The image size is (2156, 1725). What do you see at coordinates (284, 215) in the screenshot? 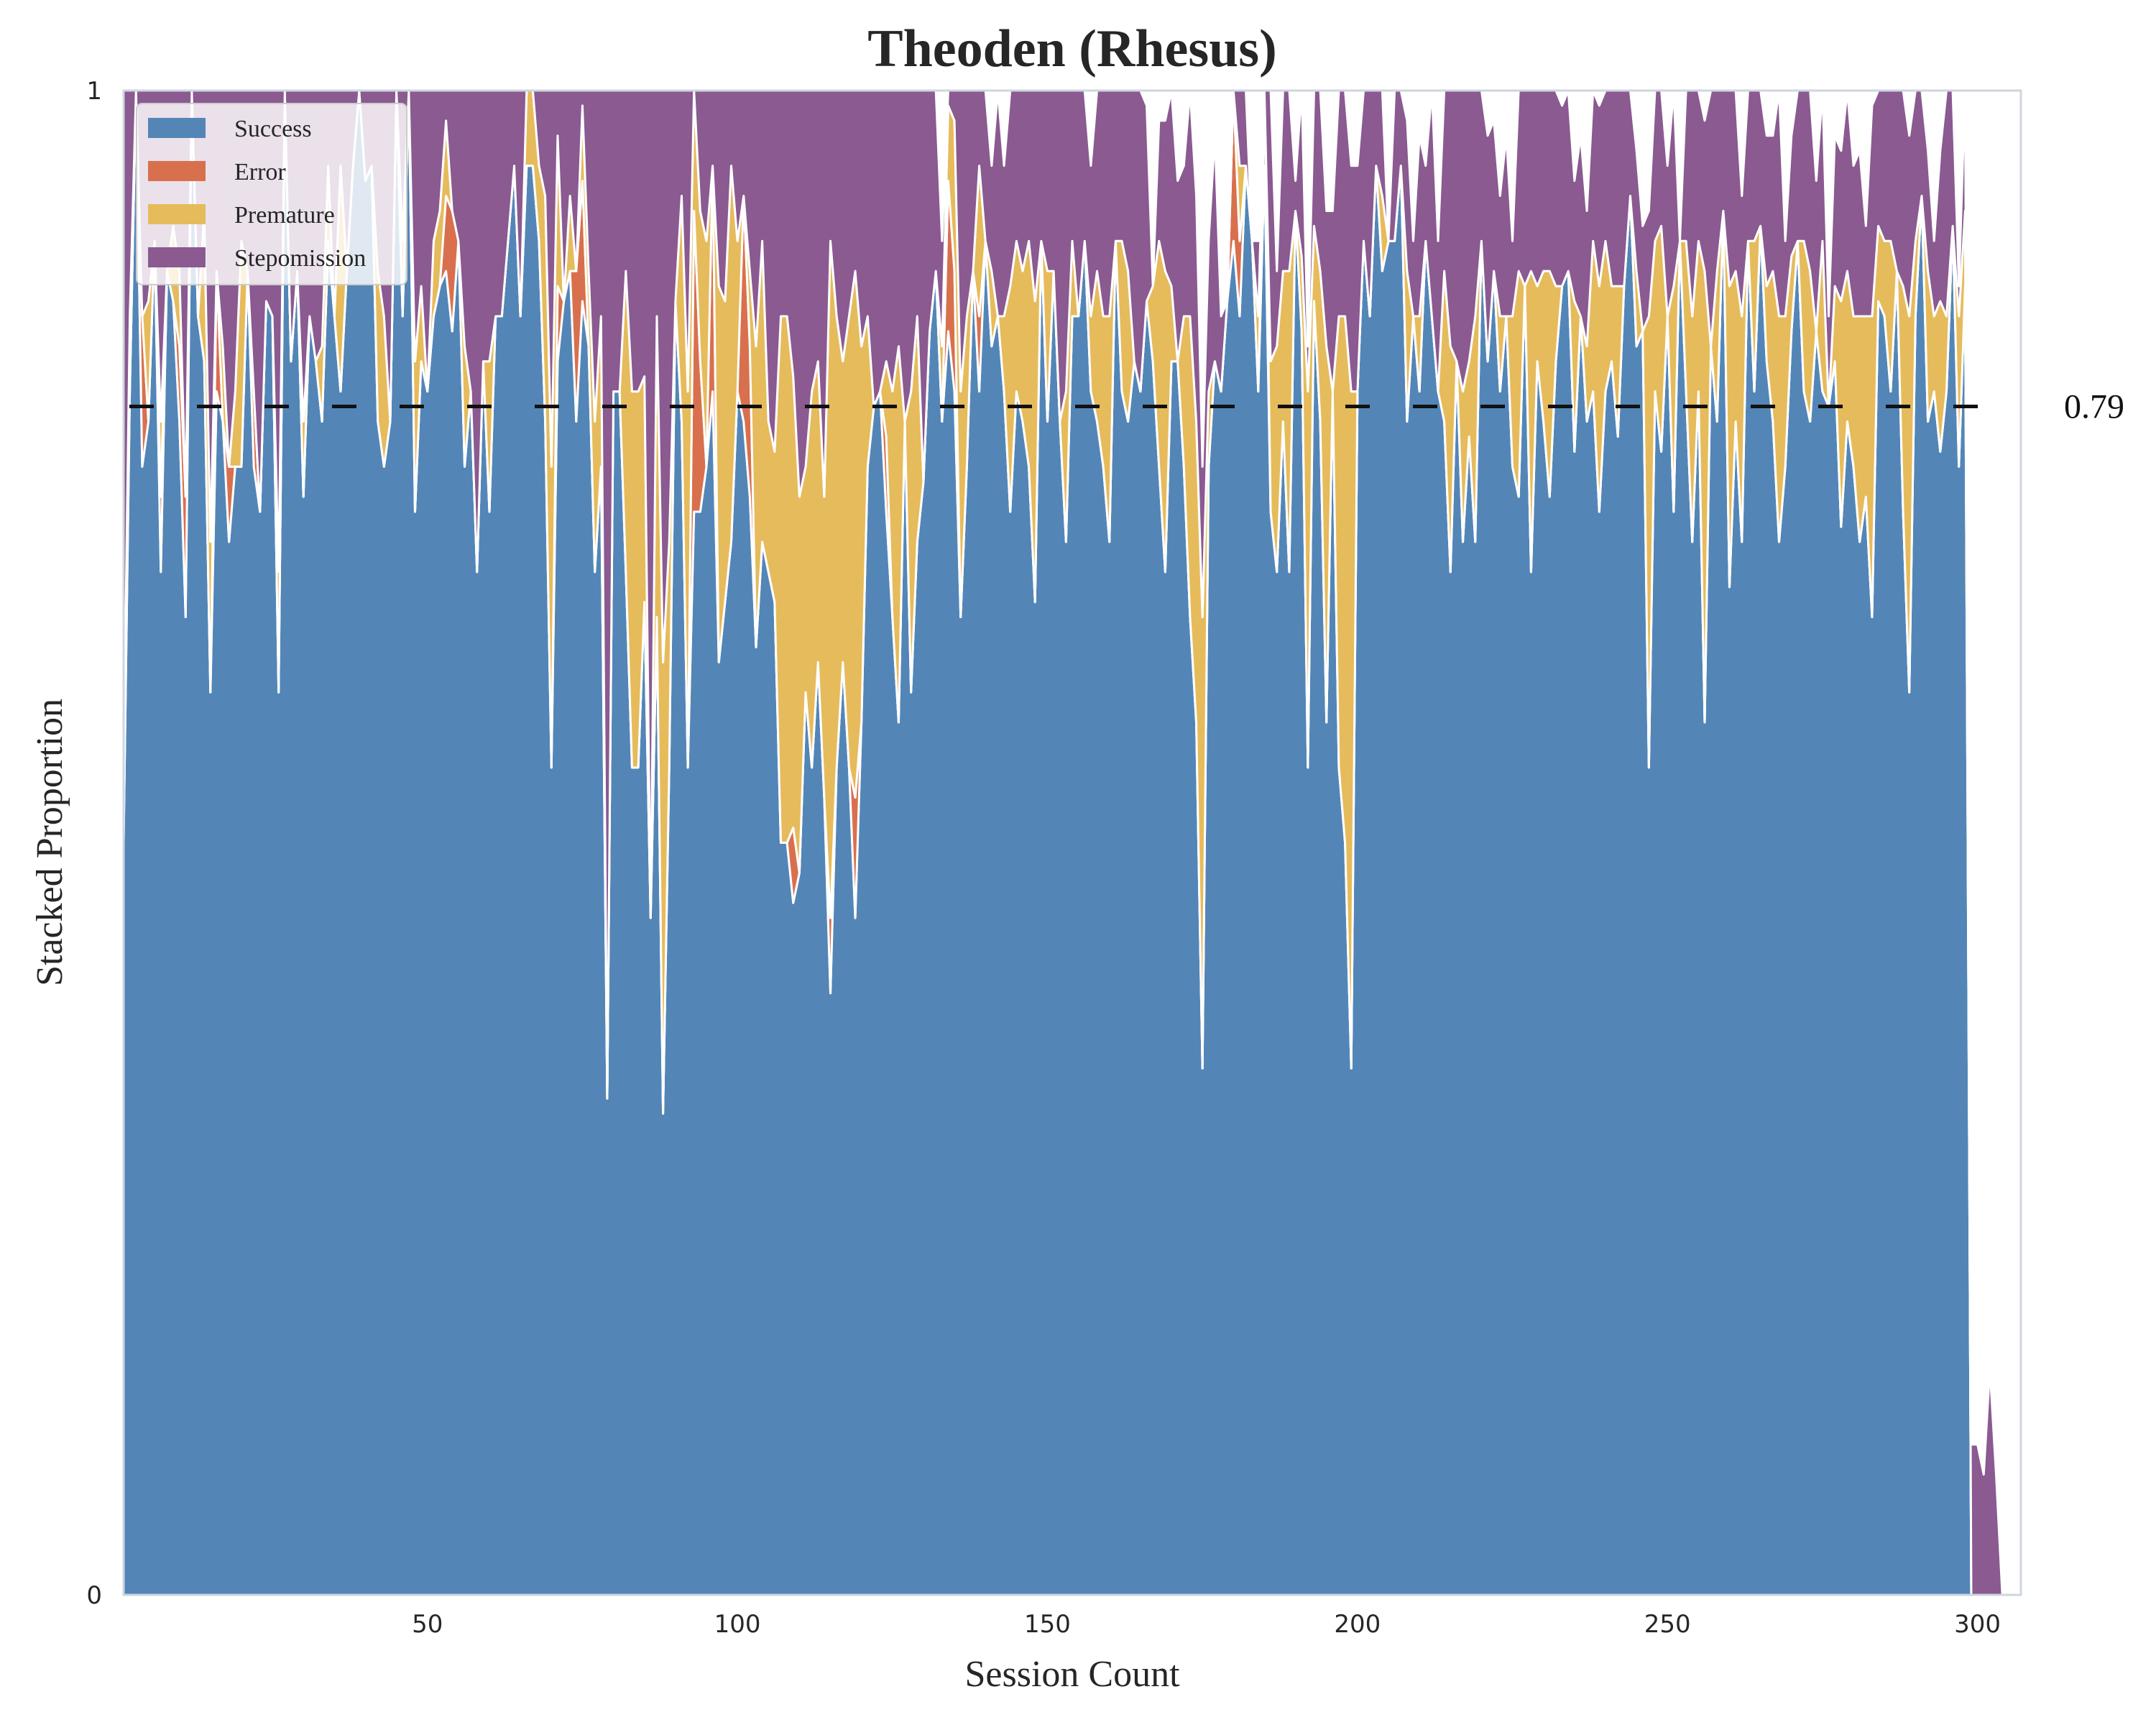
I see `legend-label-premature: Premature` at bounding box center [284, 215].